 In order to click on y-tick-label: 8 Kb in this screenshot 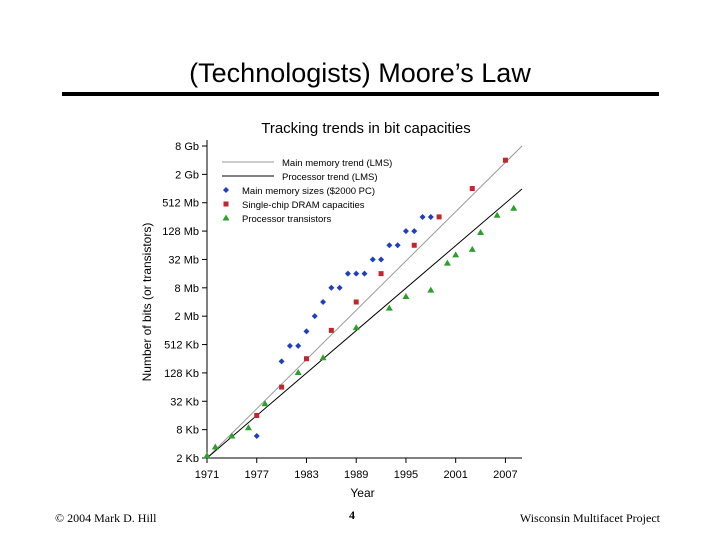, I will do `click(187, 431)`.